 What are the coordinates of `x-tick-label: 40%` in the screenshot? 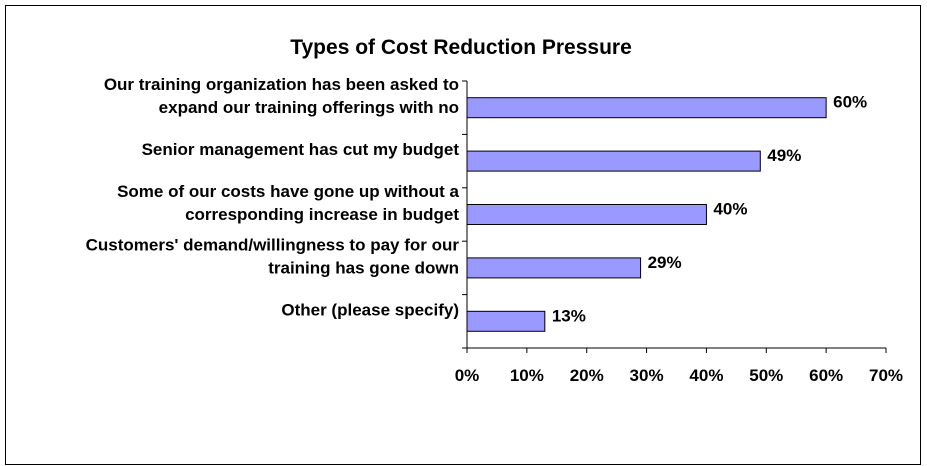 It's located at (706, 375).